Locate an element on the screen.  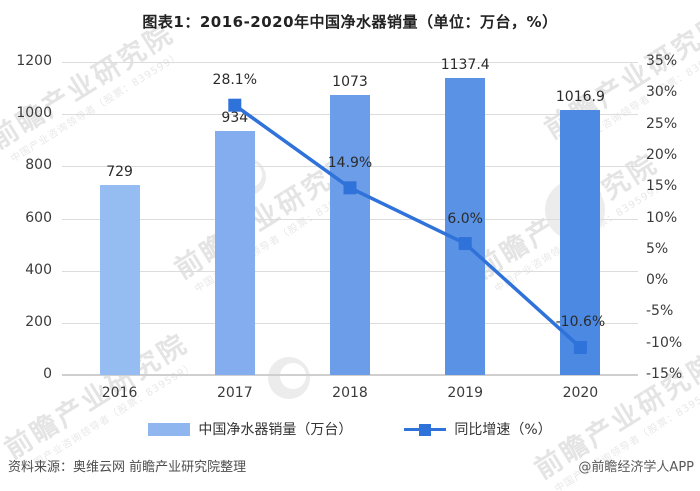
x-axis-label-2020: 2020 is located at coordinates (580, 393).